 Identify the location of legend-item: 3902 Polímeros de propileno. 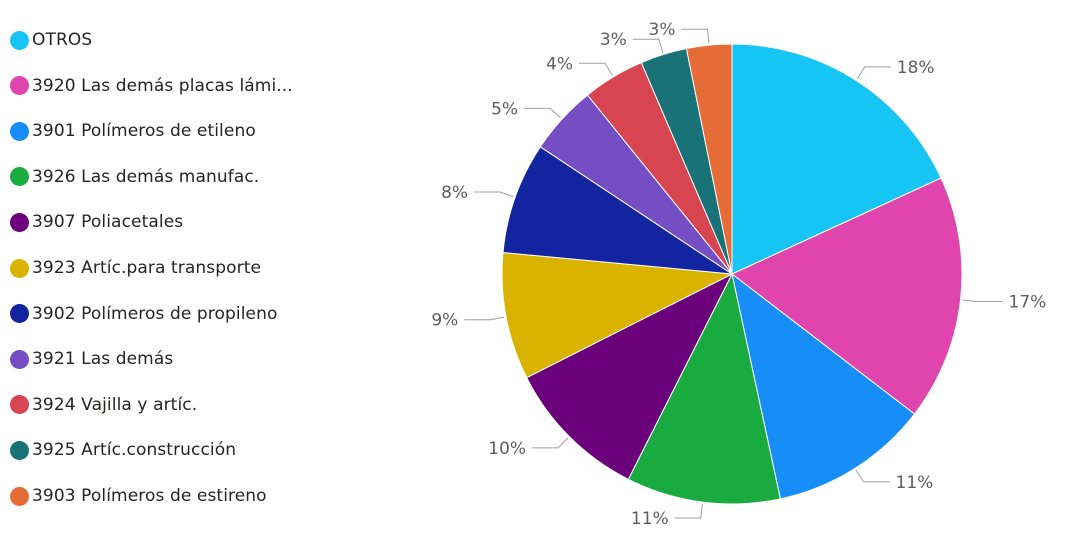
(144, 314).